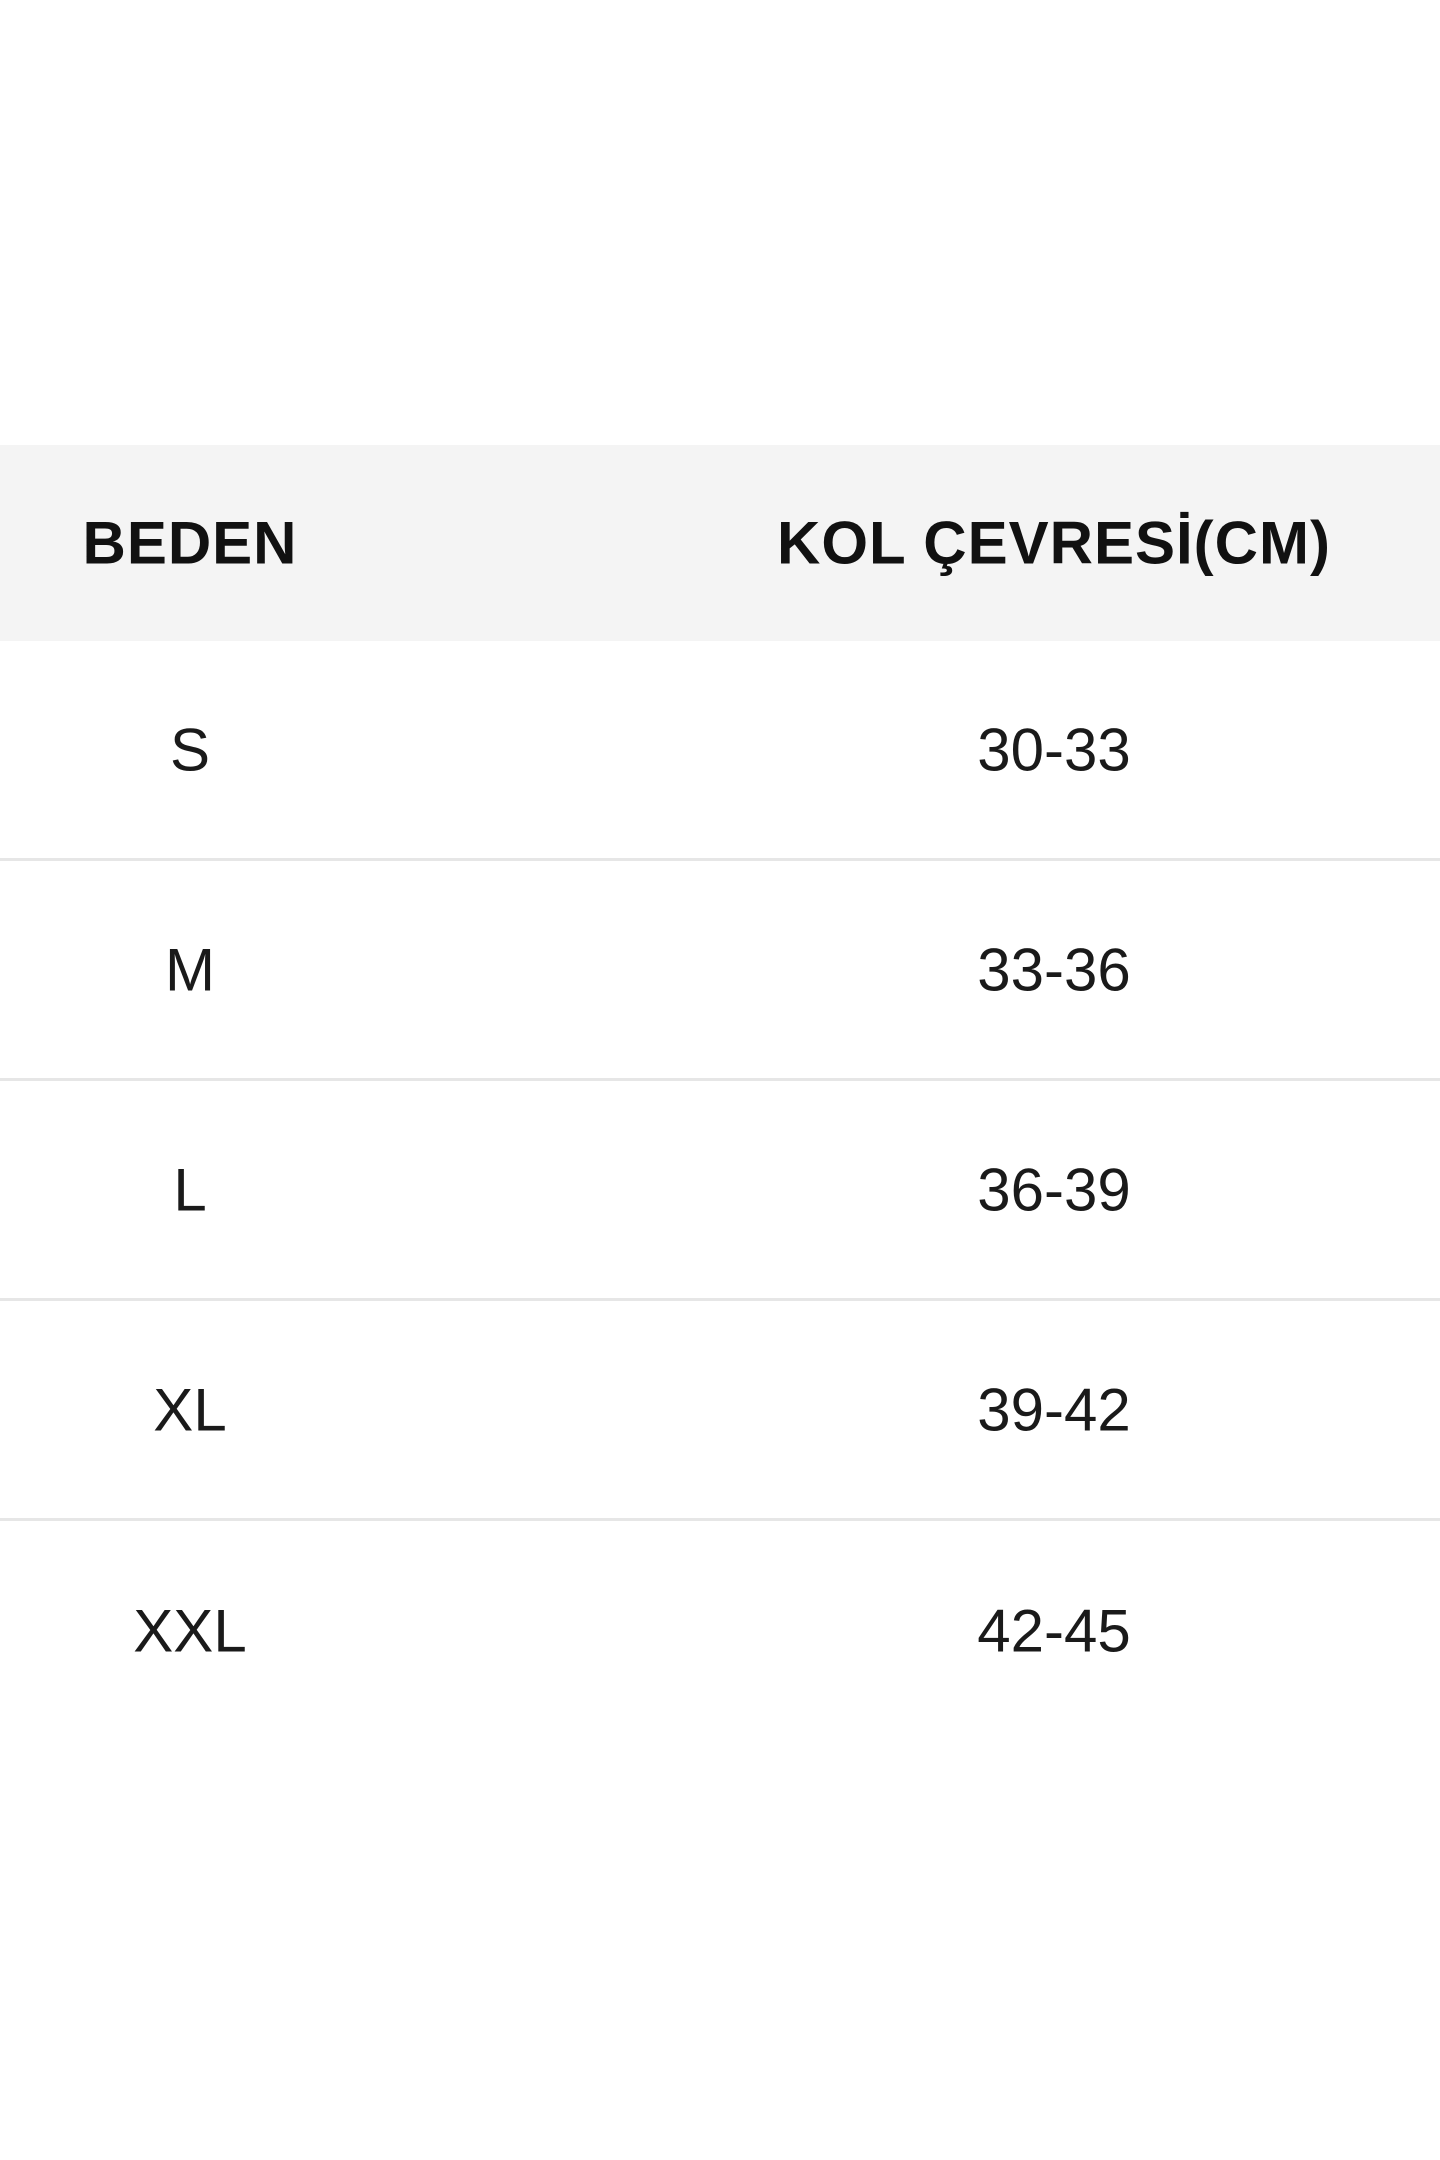 This screenshot has height=2160, width=1440. Describe the element at coordinates (1054, 969) in the screenshot. I see `arm-circumference-cell: 33-36` at that location.